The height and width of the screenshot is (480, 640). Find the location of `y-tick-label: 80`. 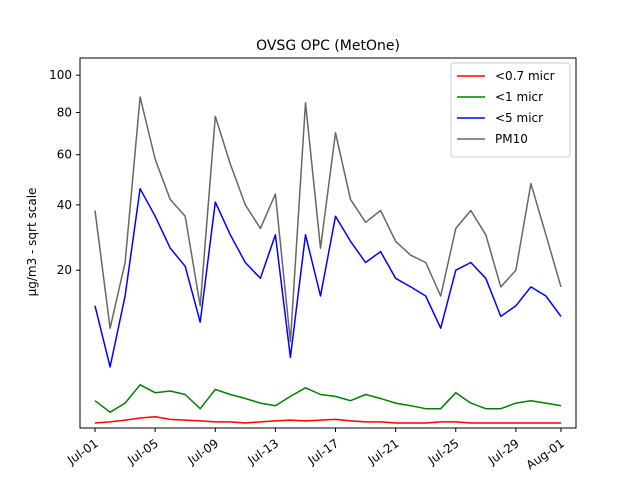

y-tick-label: 80 is located at coordinates (64, 112).